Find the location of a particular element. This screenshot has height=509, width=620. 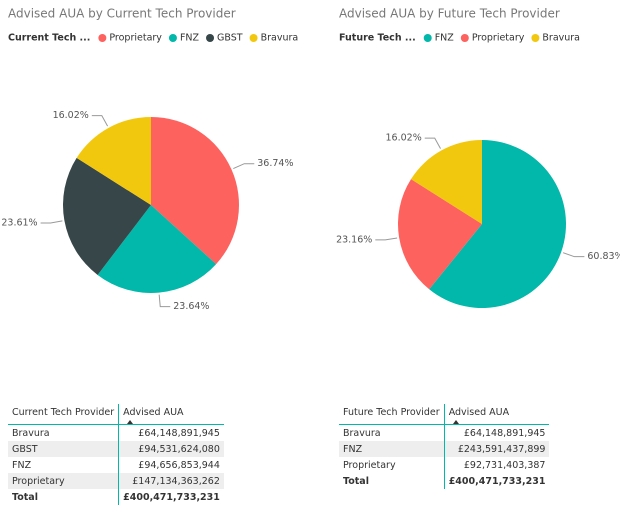

chart-title: Advised AUA by Future Tech Provider is located at coordinates (449, 14).